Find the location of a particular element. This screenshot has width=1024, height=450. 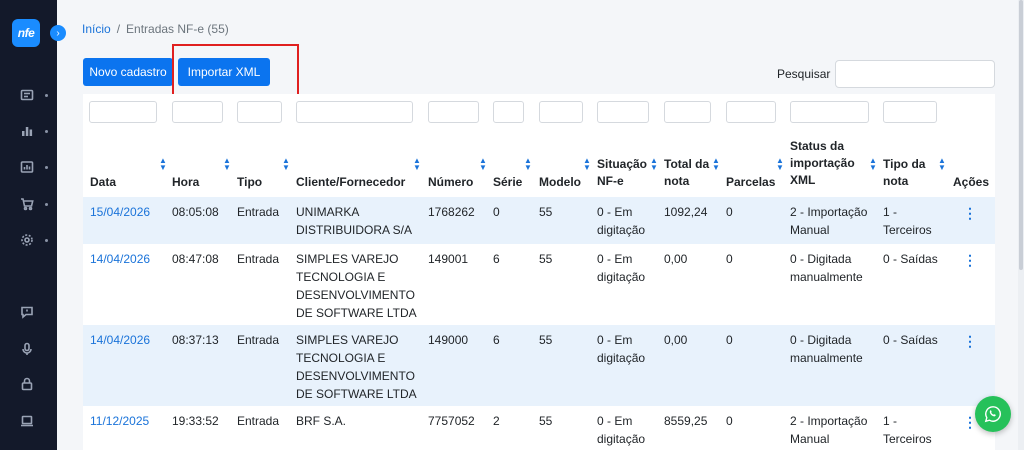

new-record-button: Novo cadastro is located at coordinates (128, 72).